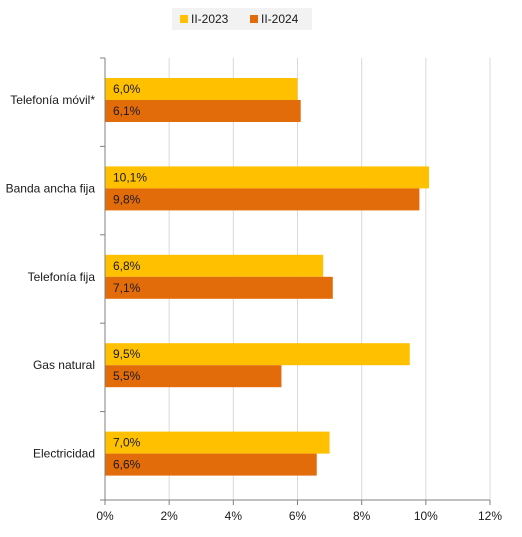 This screenshot has width=522, height=537. I want to click on legend: II-2023 II-2024, so click(242, 19).